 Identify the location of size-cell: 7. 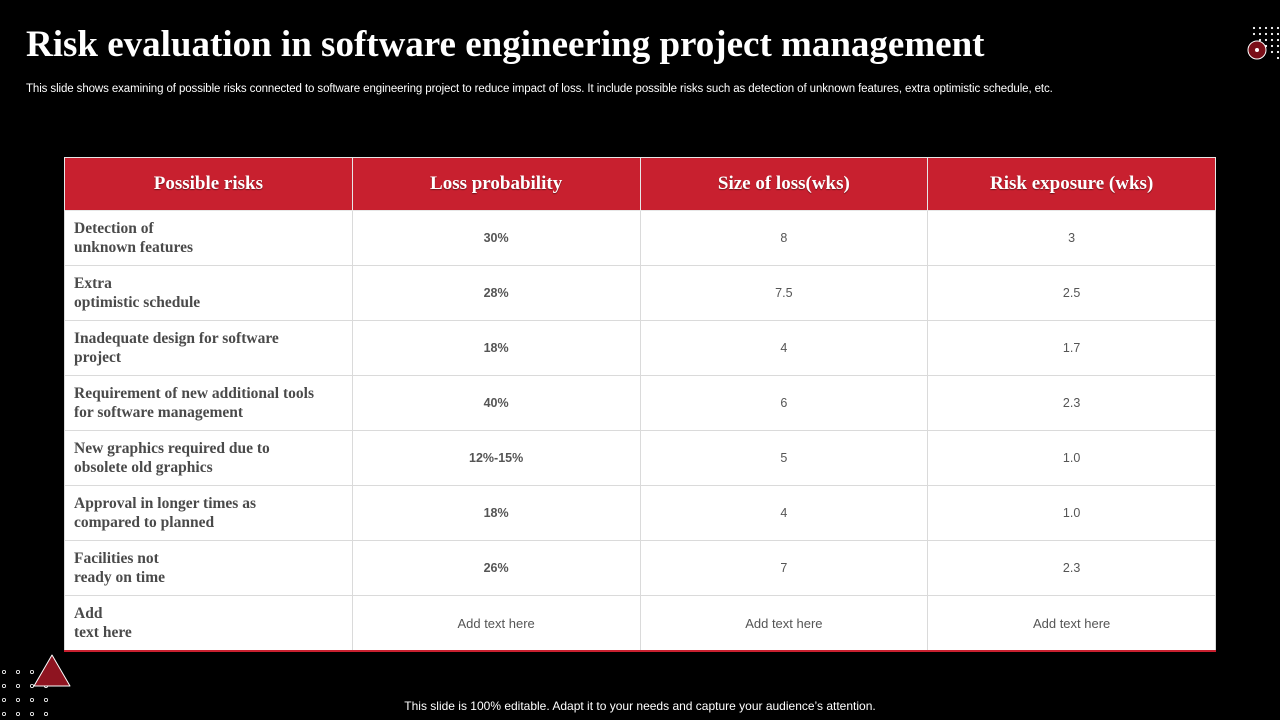
(784, 568).